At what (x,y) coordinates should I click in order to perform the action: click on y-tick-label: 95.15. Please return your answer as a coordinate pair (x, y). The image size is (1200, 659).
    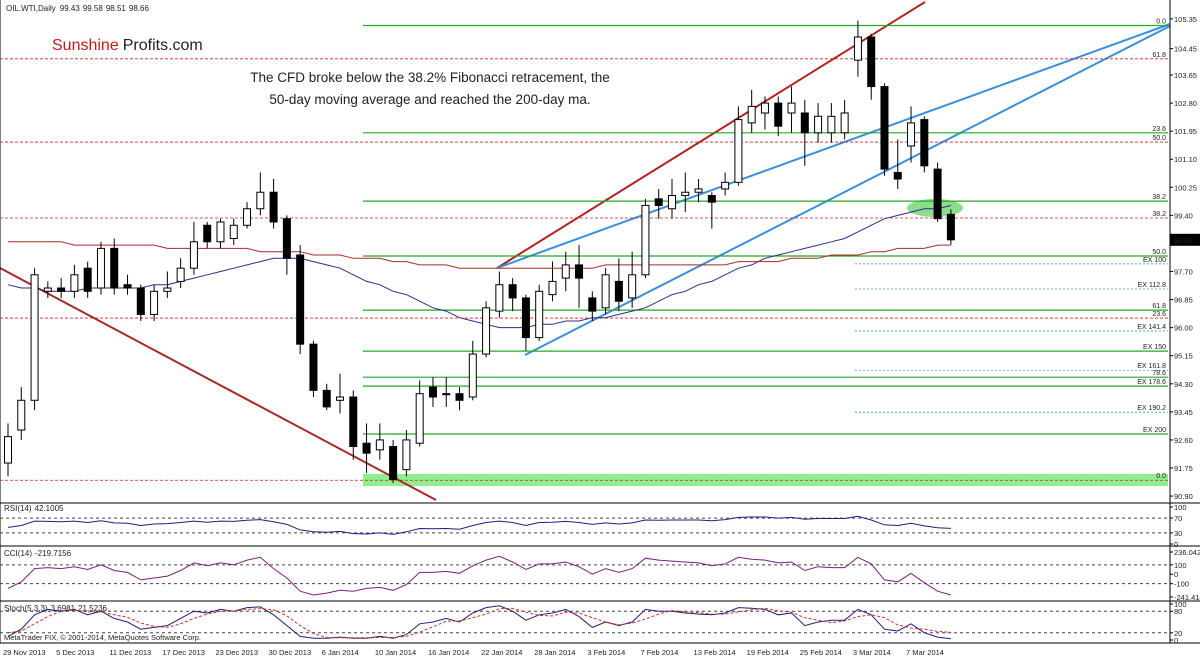
    Looking at the image, I should click on (1183, 356).